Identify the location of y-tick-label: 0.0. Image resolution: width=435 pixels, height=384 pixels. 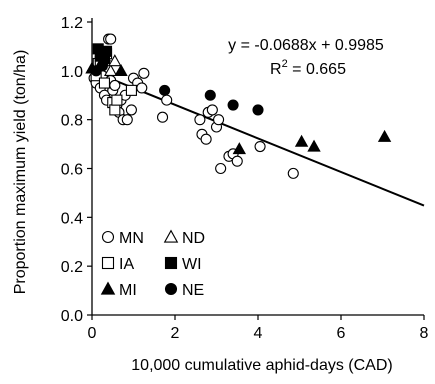
(72, 316).